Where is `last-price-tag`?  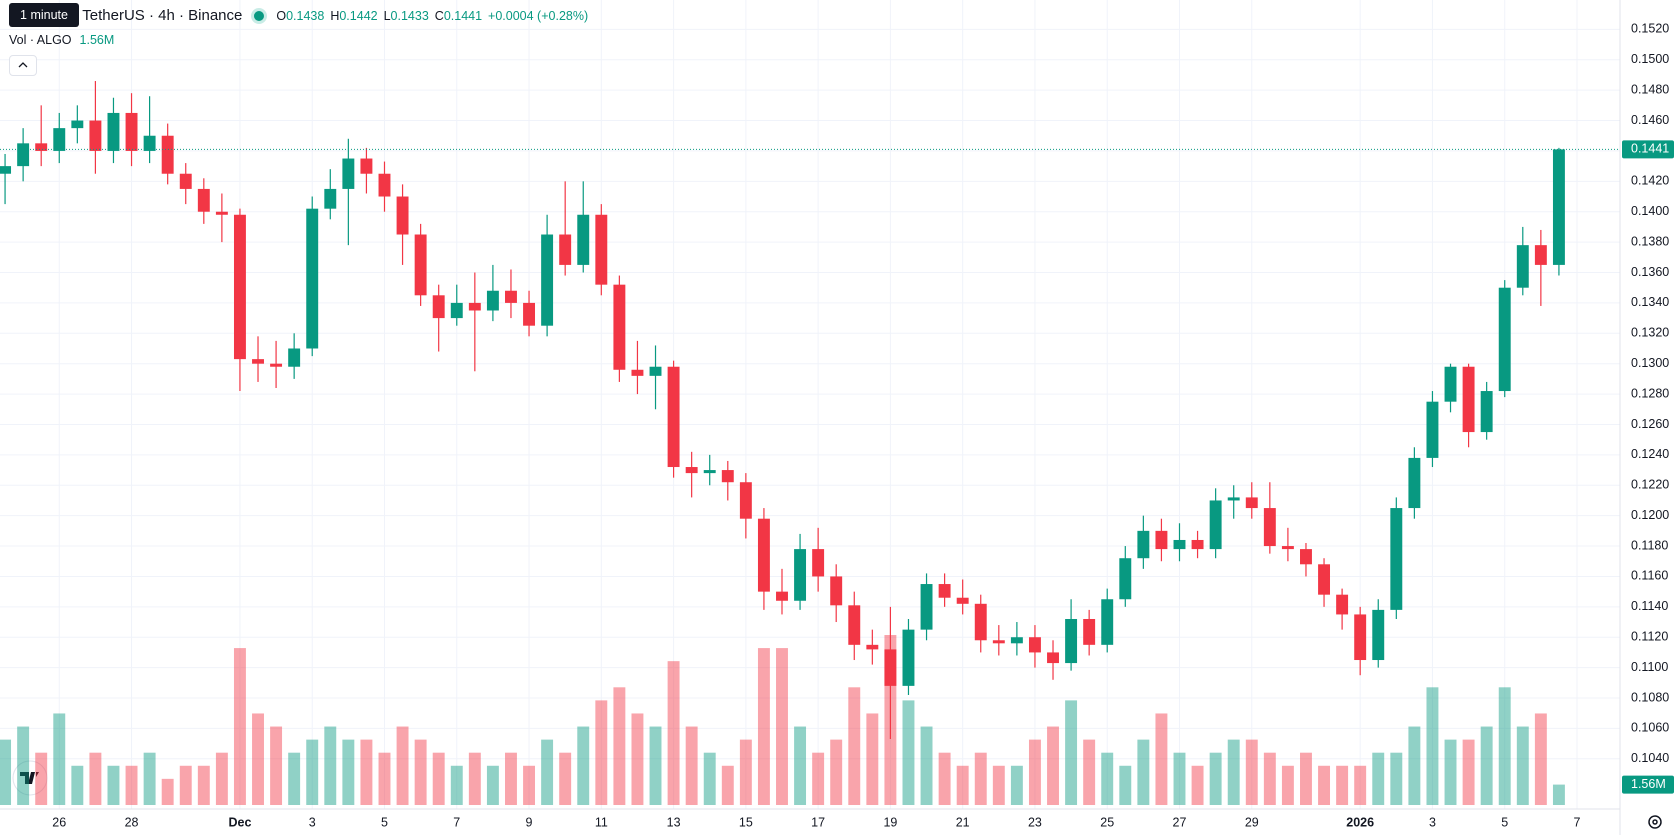 last-price-tag is located at coordinates (1648, 149).